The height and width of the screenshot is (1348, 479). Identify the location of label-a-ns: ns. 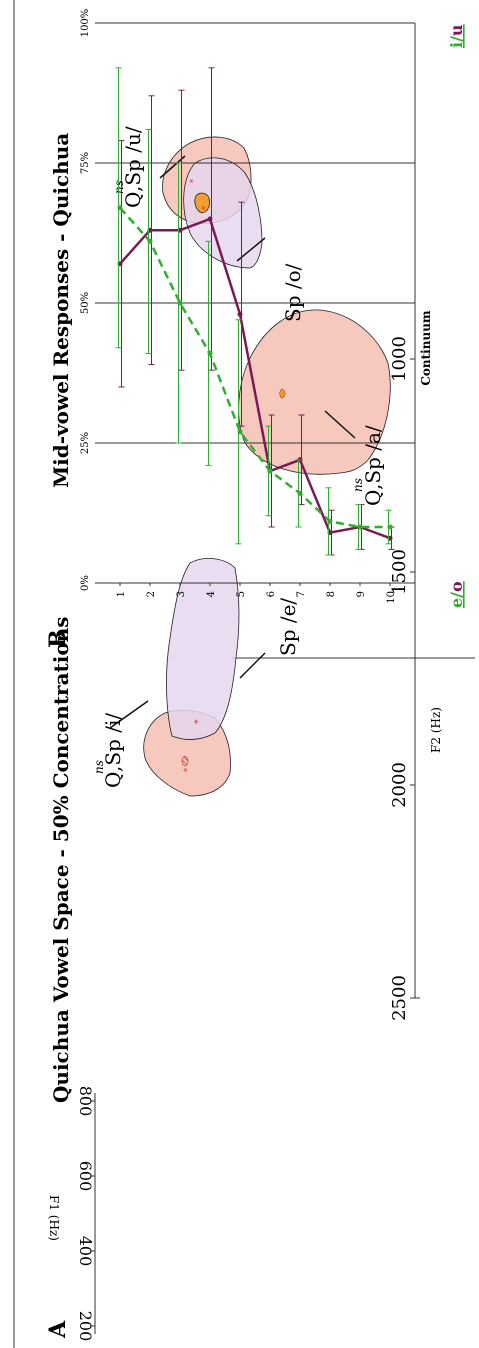
(358, 485).